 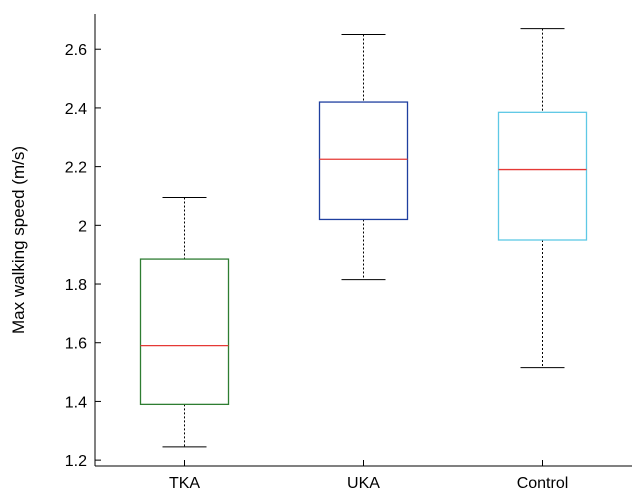 I want to click on x-tick-label: Control, so click(x=543, y=483).